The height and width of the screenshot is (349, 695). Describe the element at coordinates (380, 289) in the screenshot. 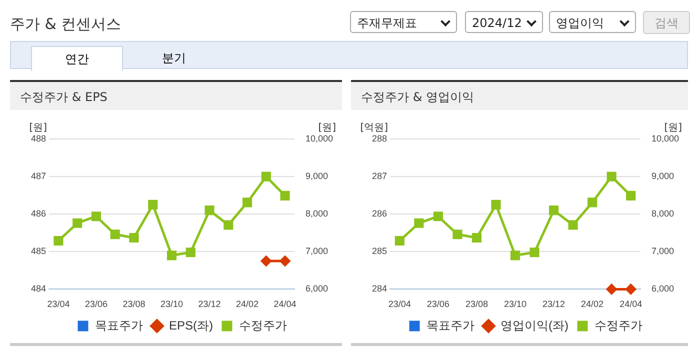

I see `y-tick-label: 284` at that location.